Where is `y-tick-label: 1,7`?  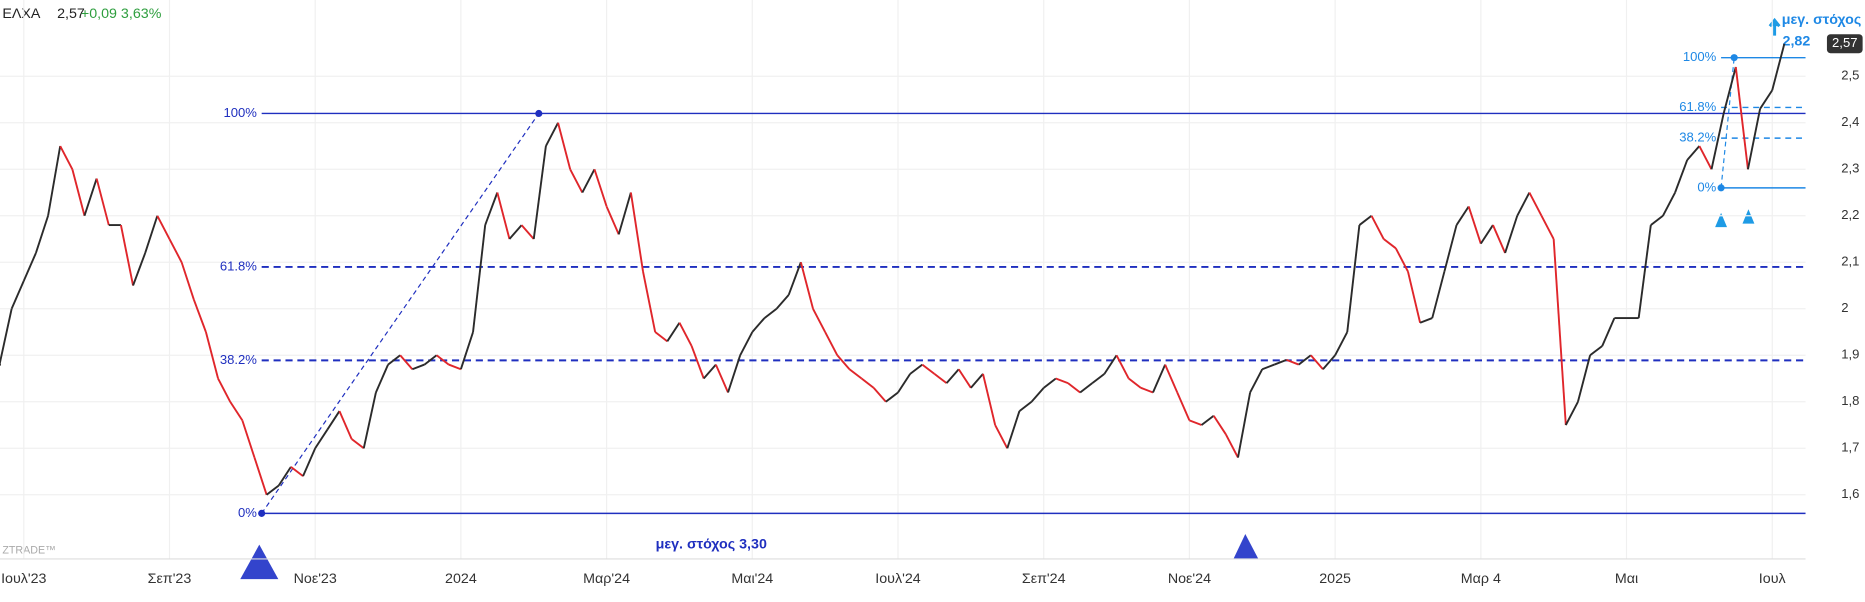
y-tick-label: 1,7 is located at coordinates (1850, 447).